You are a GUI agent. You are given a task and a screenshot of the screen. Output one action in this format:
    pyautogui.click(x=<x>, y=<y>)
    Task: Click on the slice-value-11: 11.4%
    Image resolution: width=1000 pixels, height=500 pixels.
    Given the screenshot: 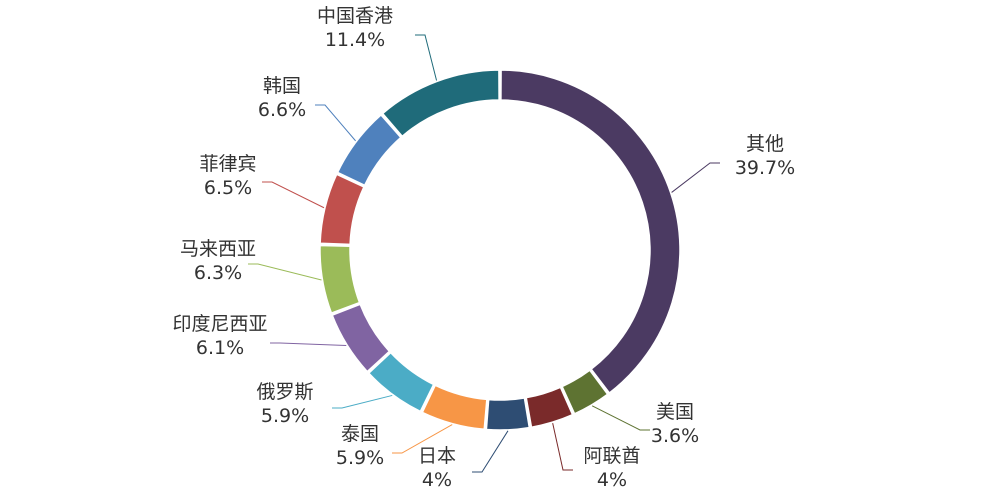 What is the action you would take?
    pyautogui.click(x=355, y=40)
    